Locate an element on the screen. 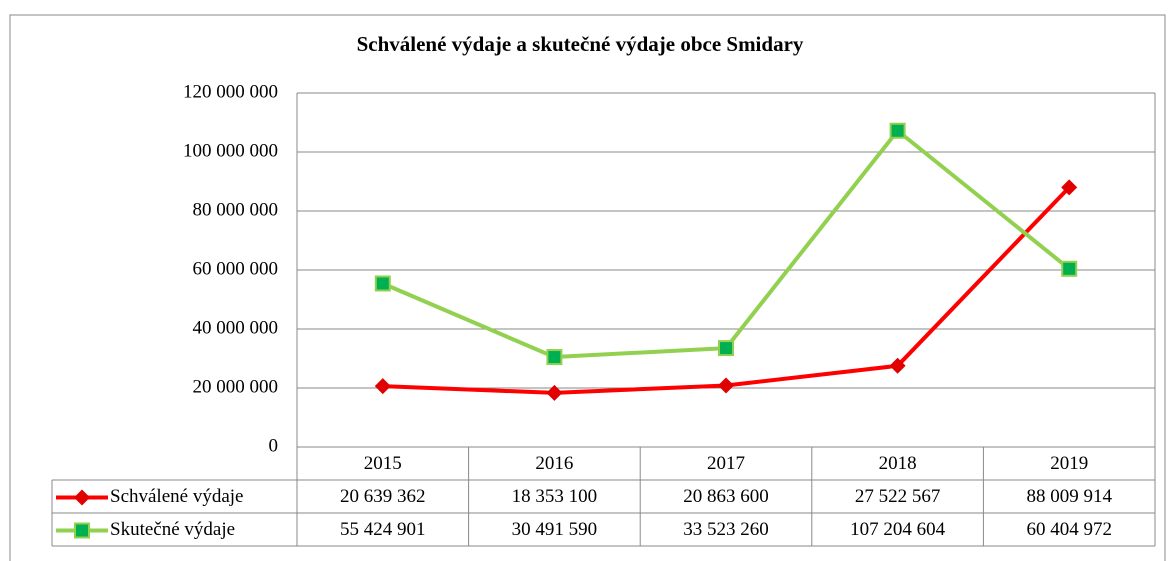 This screenshot has width=1170, height=561. x-tick-label: 2017 is located at coordinates (726, 463).